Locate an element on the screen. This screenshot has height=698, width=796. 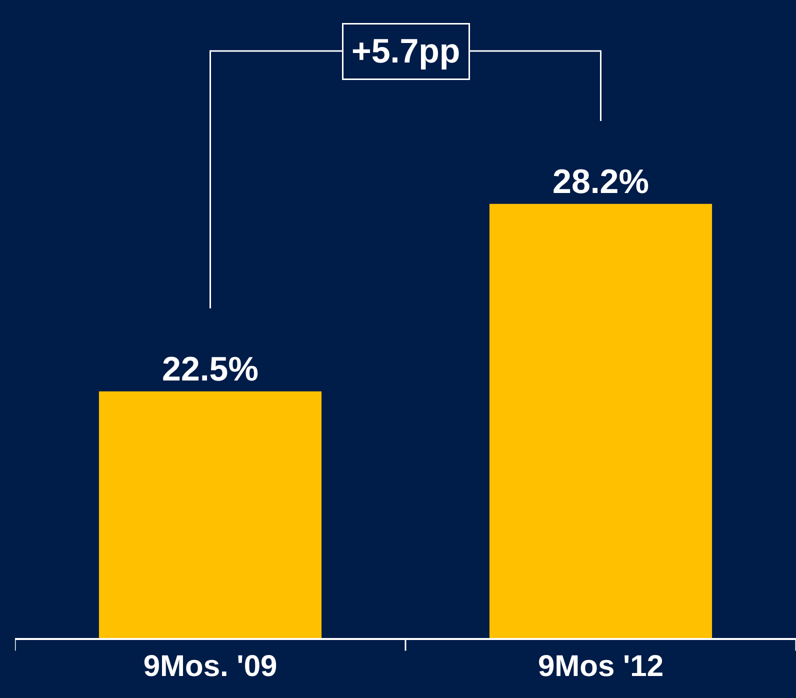
x-tick-label: 9Mos. '09 is located at coordinates (210, 666).